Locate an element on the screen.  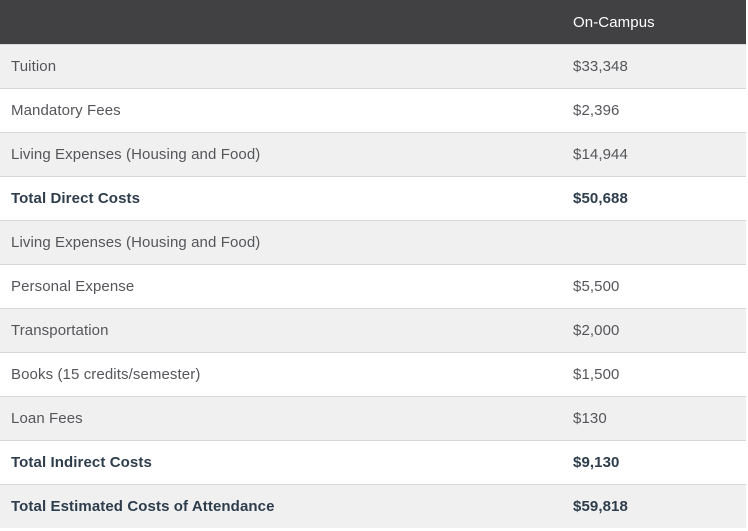
table-row: Mandatory Fees $2,396 is located at coordinates (373, 110).